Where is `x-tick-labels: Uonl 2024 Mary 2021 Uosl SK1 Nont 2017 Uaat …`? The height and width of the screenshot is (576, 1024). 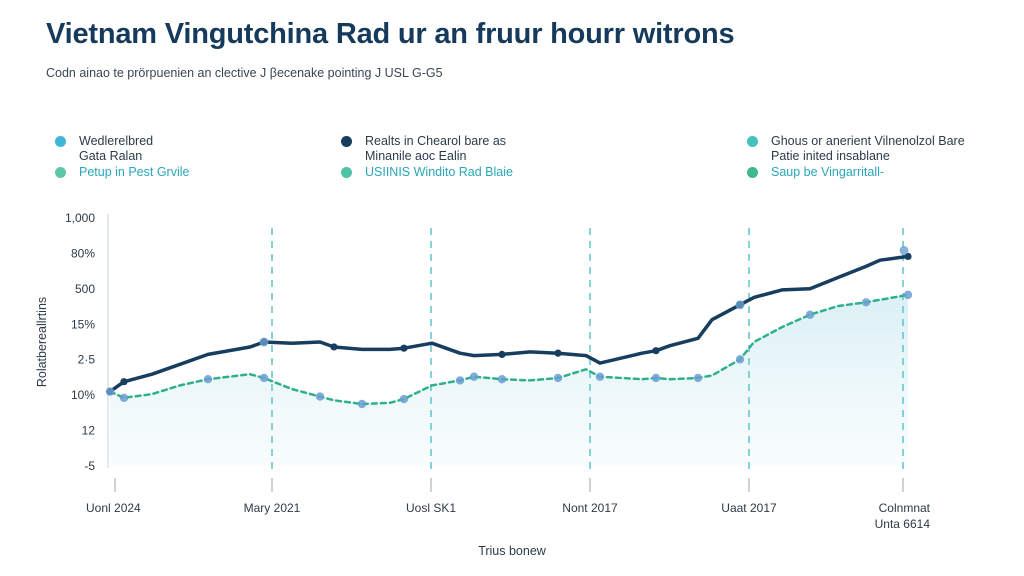
x-tick-labels: Uonl 2024 Mary 2021 Uosl SK1 Nont 2017 Uaat … is located at coordinates (508, 516).